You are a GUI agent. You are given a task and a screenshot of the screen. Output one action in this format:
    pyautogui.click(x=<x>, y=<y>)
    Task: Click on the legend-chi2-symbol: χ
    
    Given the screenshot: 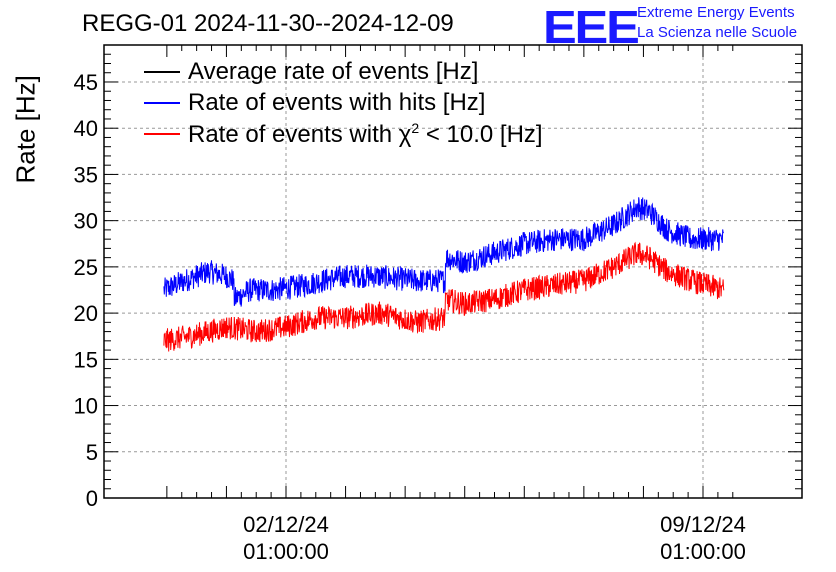 What is the action you would take?
    pyautogui.click(x=405, y=134)
    